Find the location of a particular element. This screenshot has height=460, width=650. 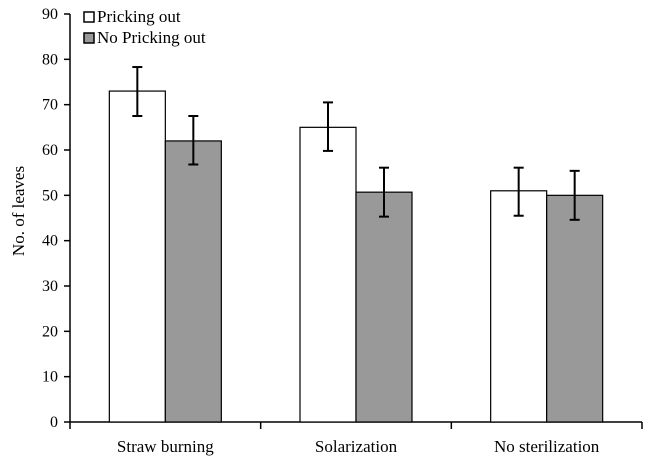

x-tick-label: No sterilization is located at coordinates (547, 446).